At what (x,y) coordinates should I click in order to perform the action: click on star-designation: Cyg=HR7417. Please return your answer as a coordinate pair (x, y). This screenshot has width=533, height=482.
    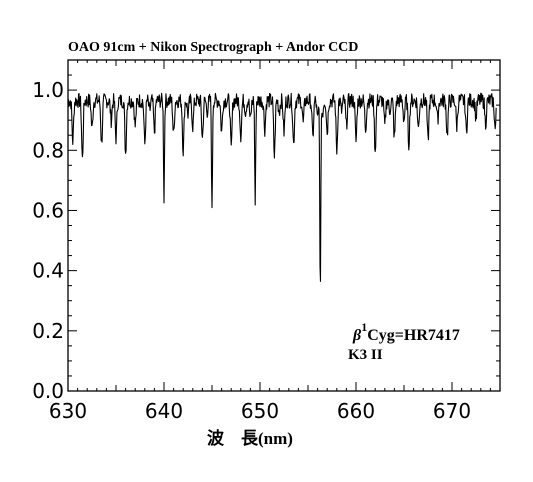
    Looking at the image, I should click on (413, 335).